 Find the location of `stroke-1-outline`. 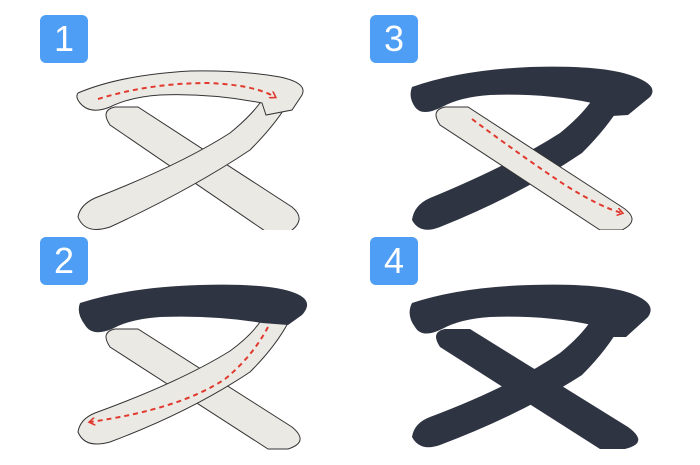

stroke-1-outline is located at coordinates (190, 93).